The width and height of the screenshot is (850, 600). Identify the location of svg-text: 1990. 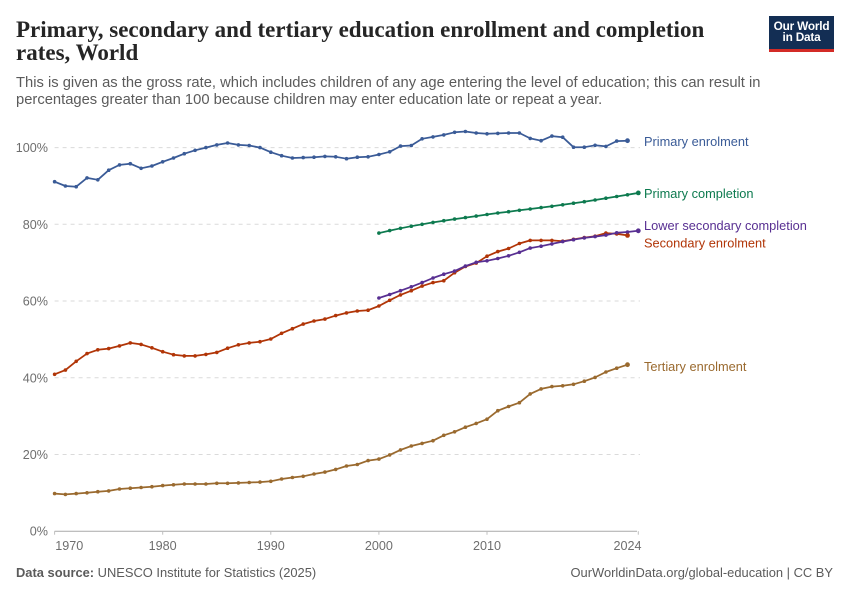
(271, 546).